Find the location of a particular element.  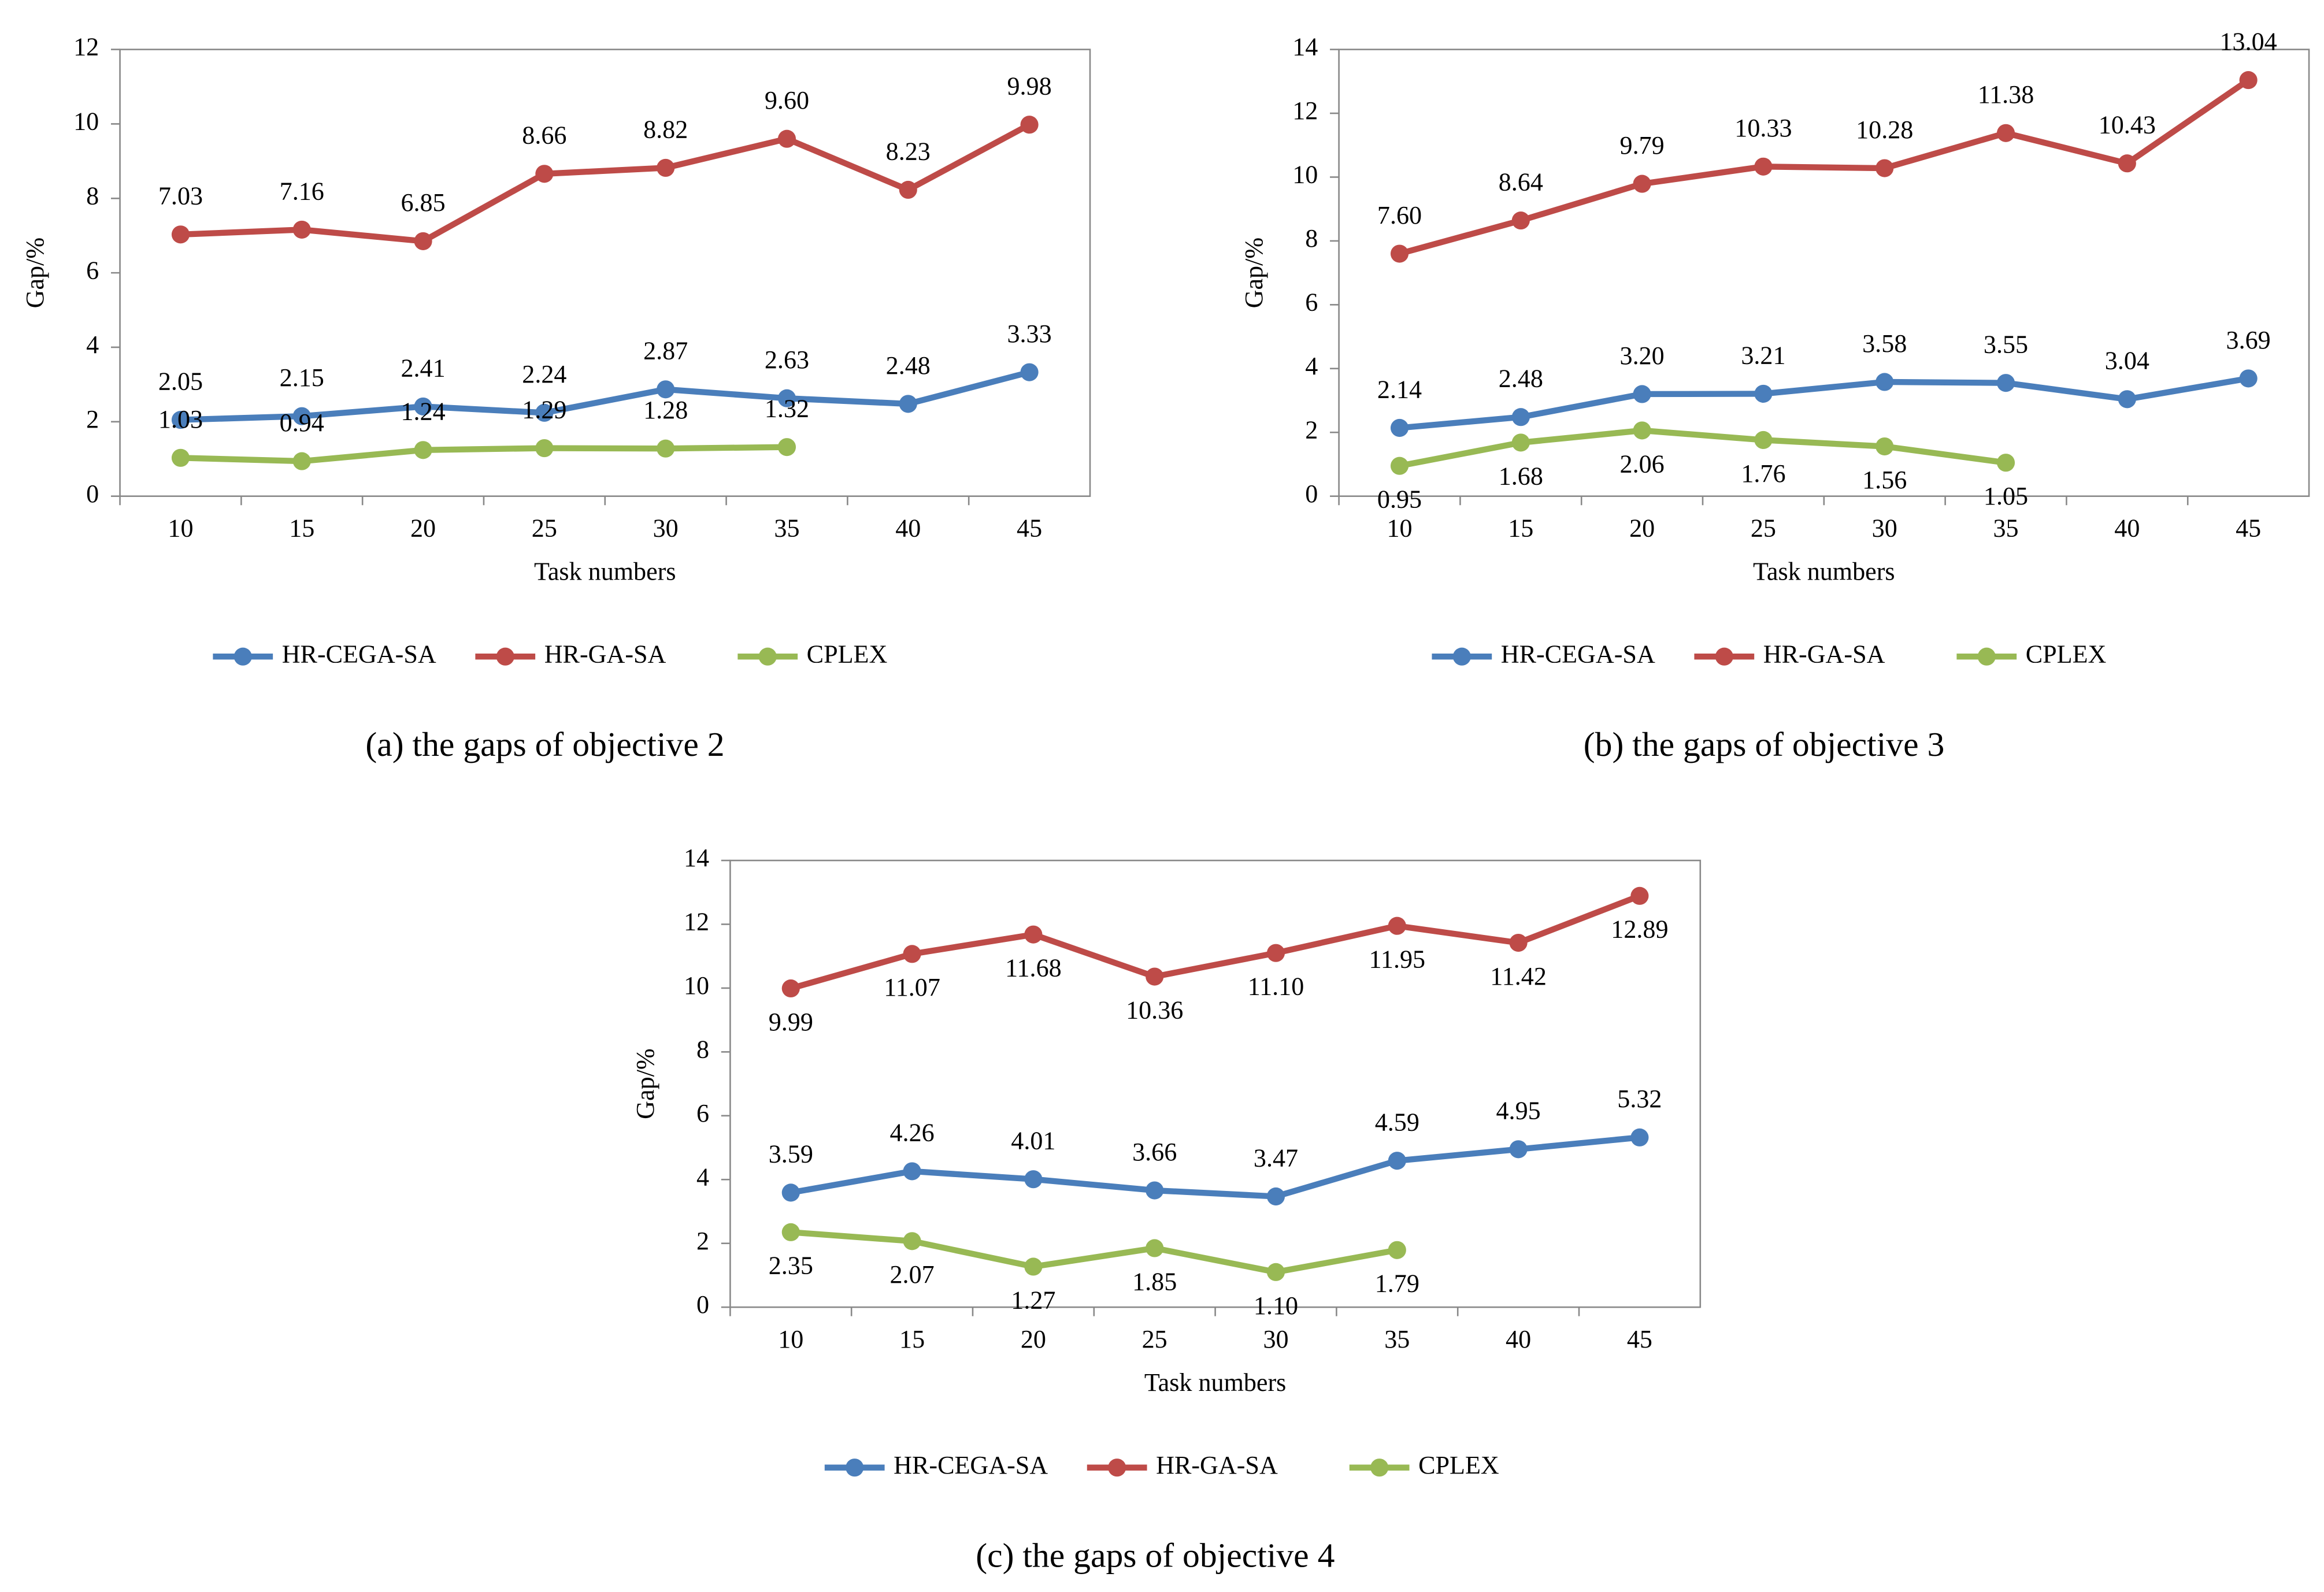

data-label: 2.87 is located at coordinates (665, 351).